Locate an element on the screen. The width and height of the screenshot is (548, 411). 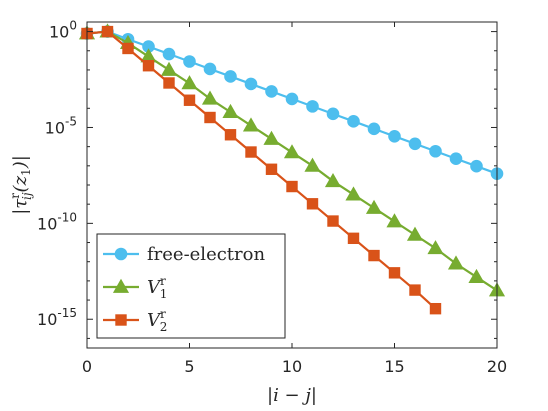
x-tick-label: 20 is located at coordinates (497, 366).